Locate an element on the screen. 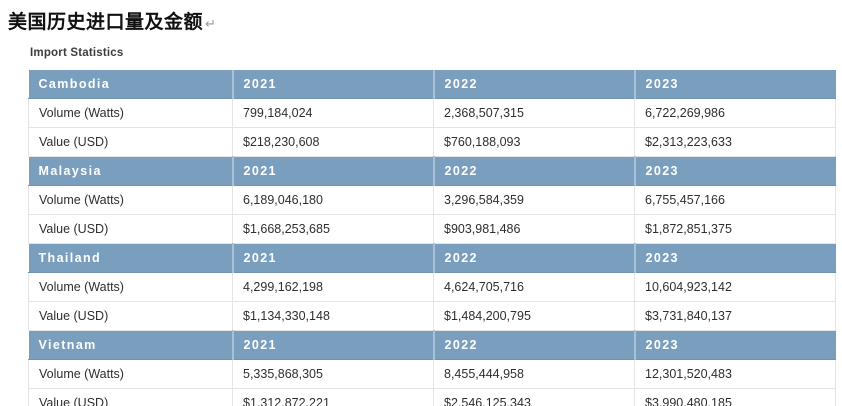 The width and height of the screenshot is (842, 406). volume-cell-2022: 4,624,705,716 is located at coordinates (534, 287).